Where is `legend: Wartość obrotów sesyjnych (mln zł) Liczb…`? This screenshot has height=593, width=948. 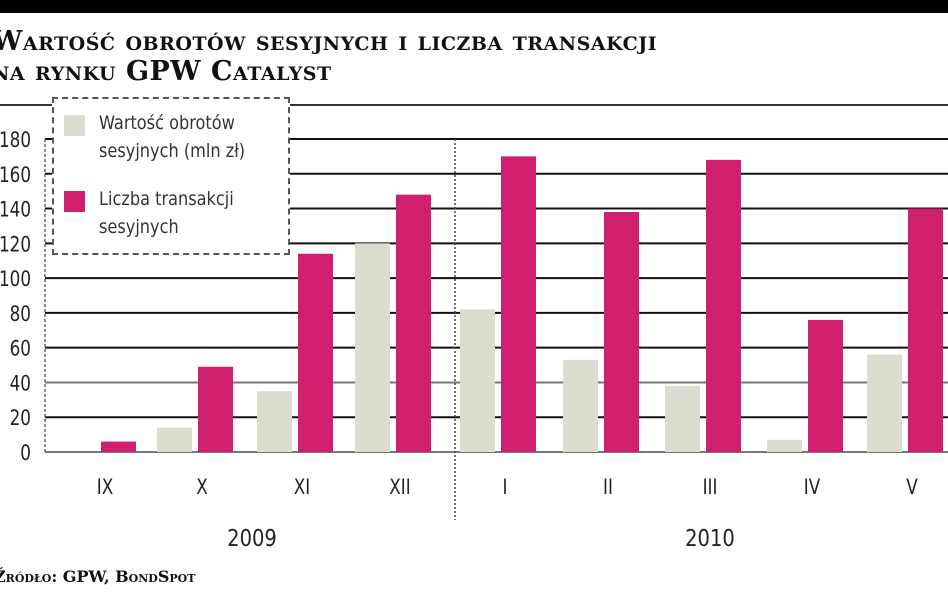 legend: Wartość obrotów sesyjnych (mln zł) Liczb… is located at coordinates (171, 176).